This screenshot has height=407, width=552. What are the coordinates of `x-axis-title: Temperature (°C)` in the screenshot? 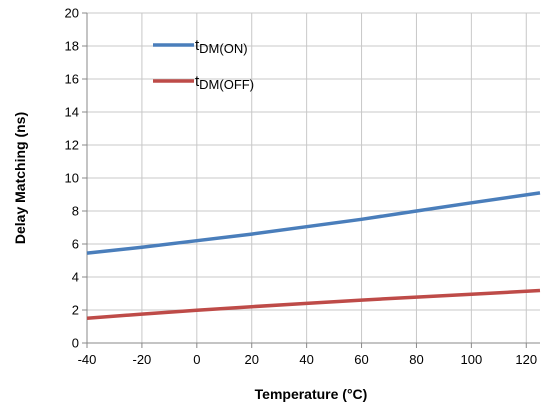 It's located at (311, 394).